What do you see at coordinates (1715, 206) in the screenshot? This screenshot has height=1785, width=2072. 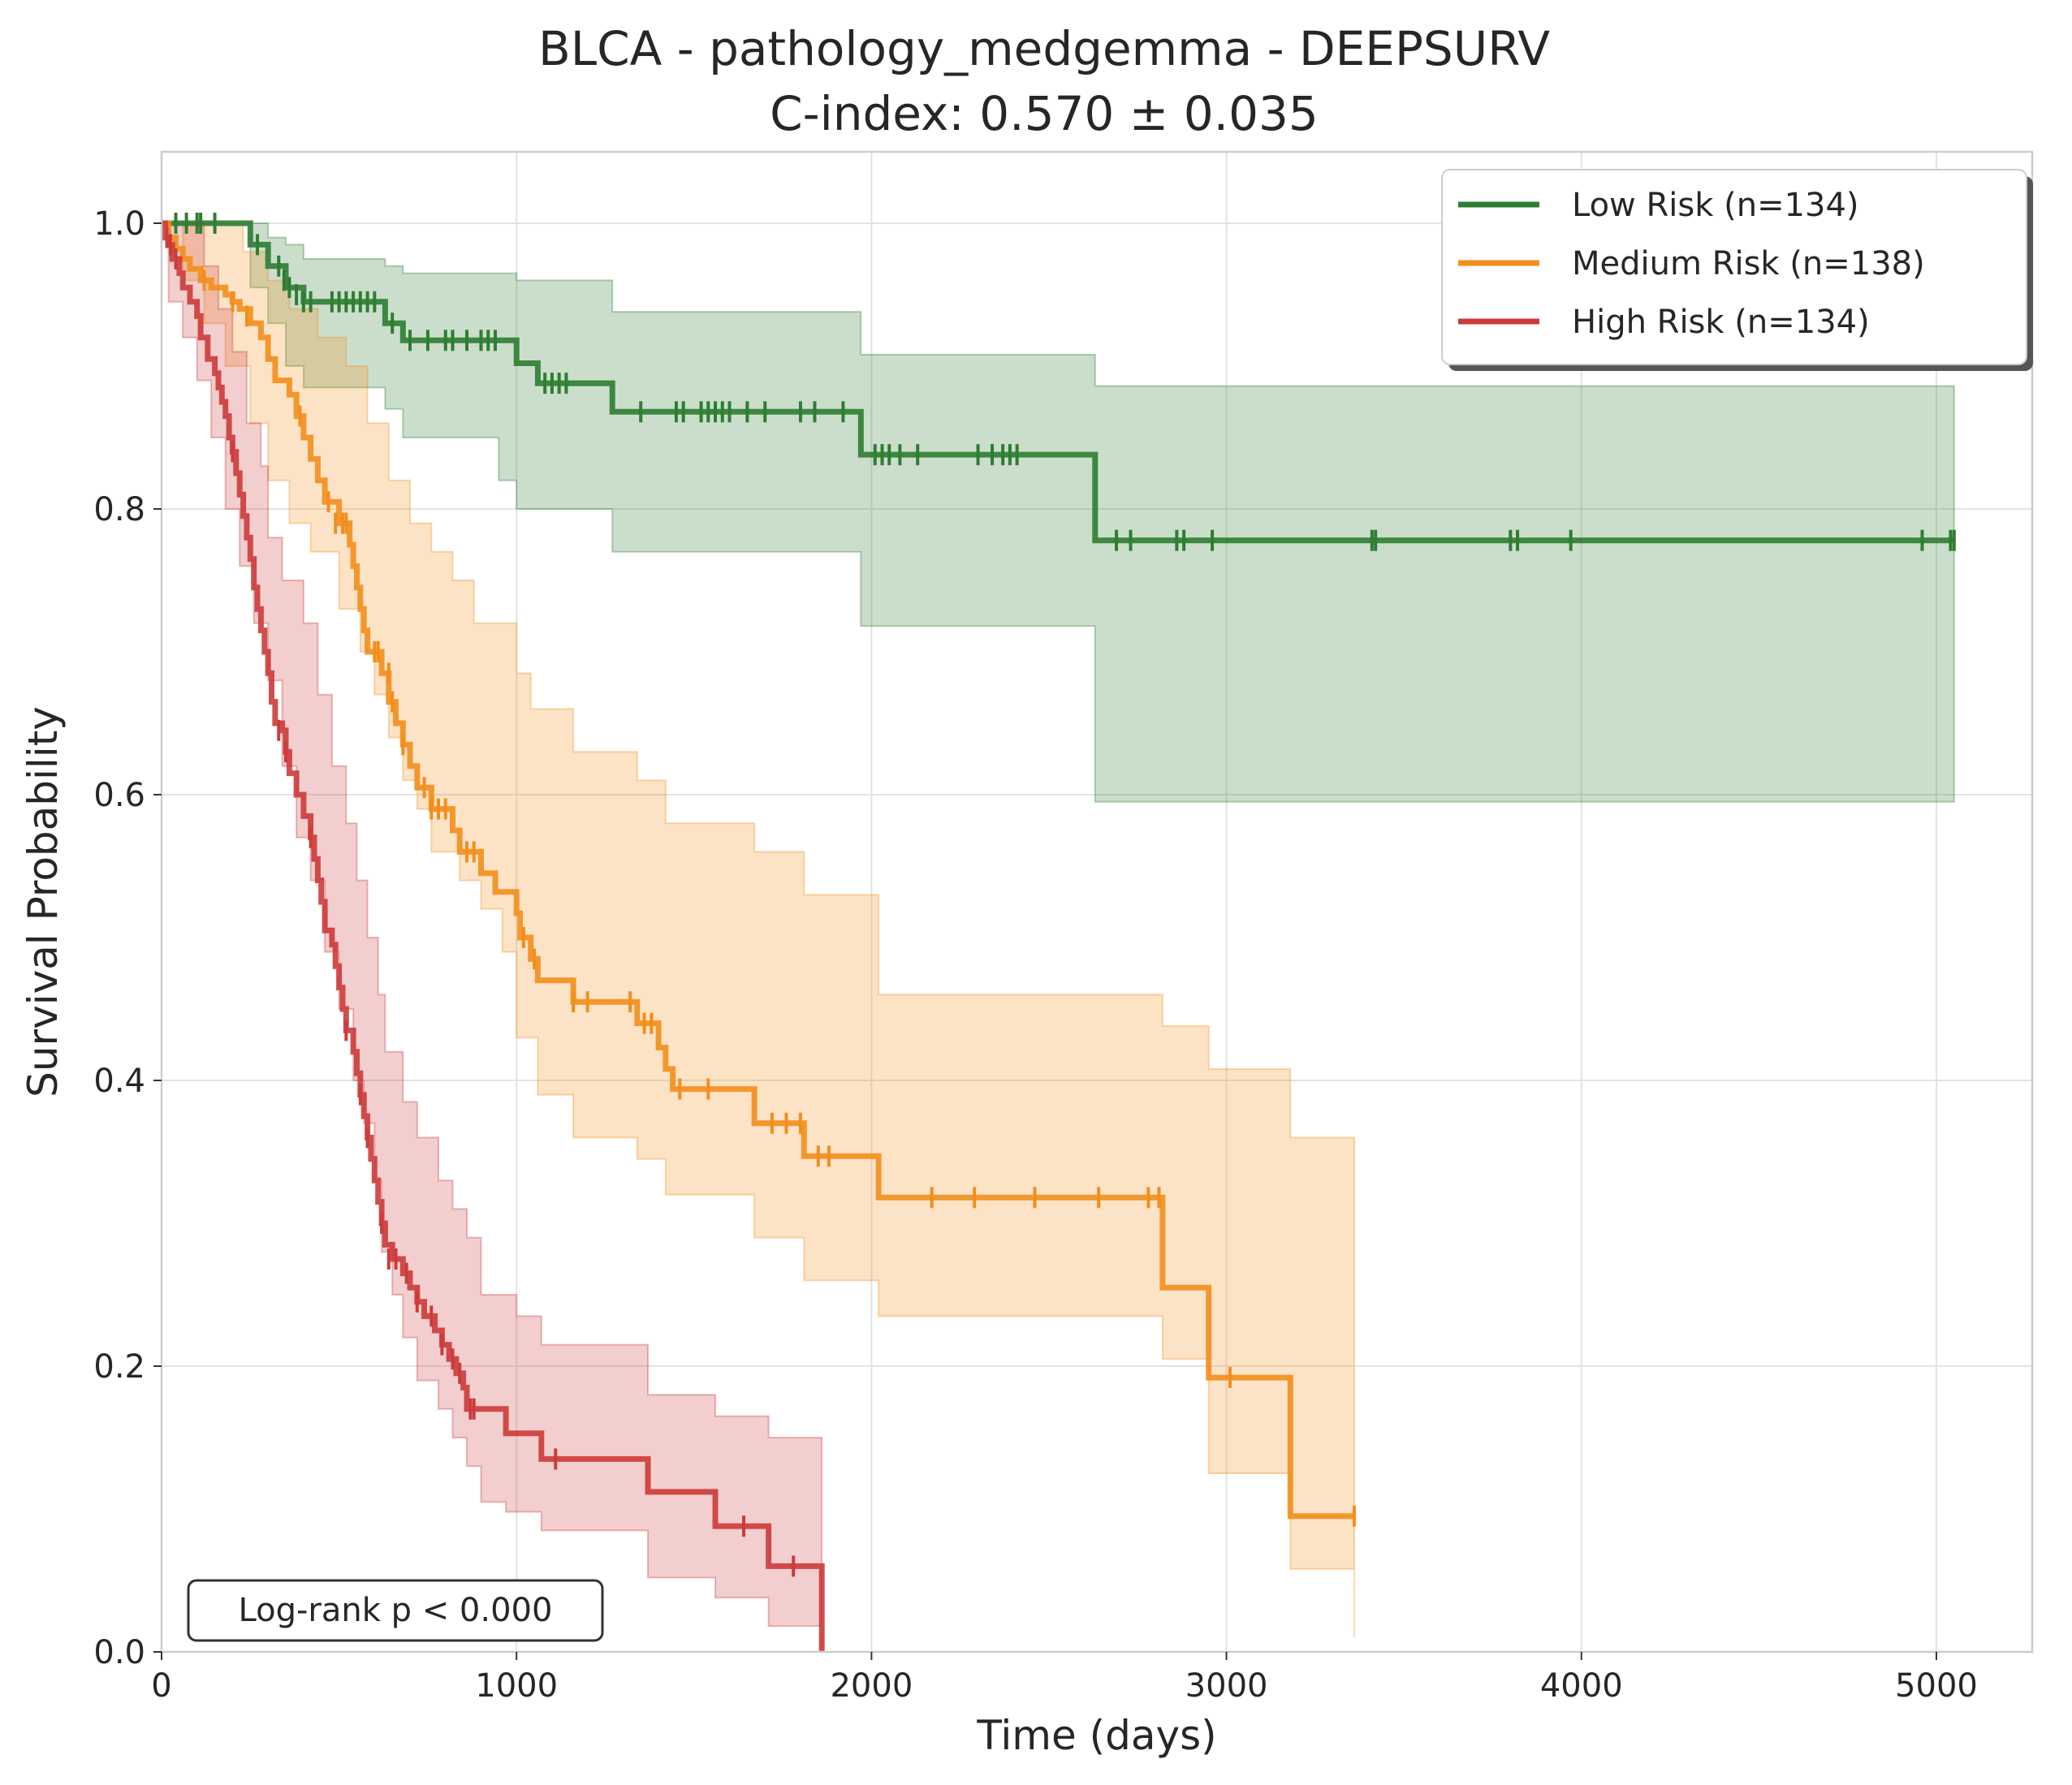 I see `low-risk-legend-label: Low Risk (n=134)` at bounding box center [1715, 206].